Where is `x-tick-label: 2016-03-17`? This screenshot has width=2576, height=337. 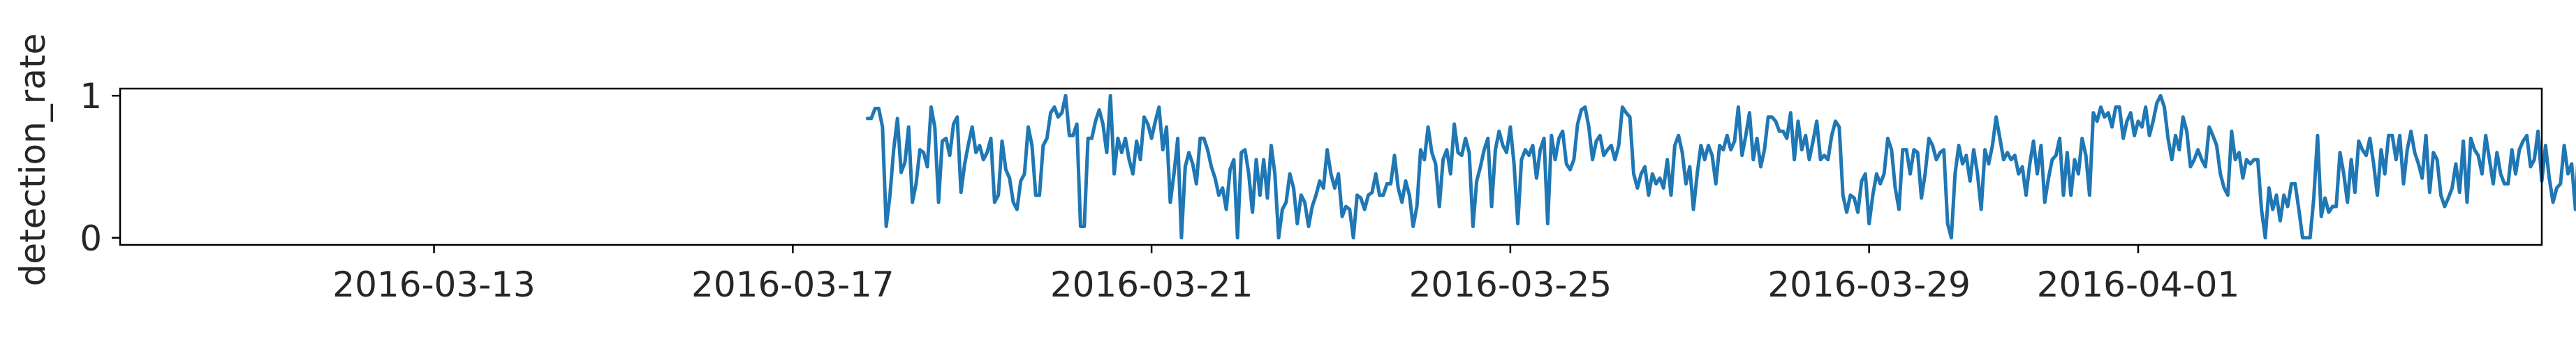 x-tick-label: 2016-03-17 is located at coordinates (793, 284).